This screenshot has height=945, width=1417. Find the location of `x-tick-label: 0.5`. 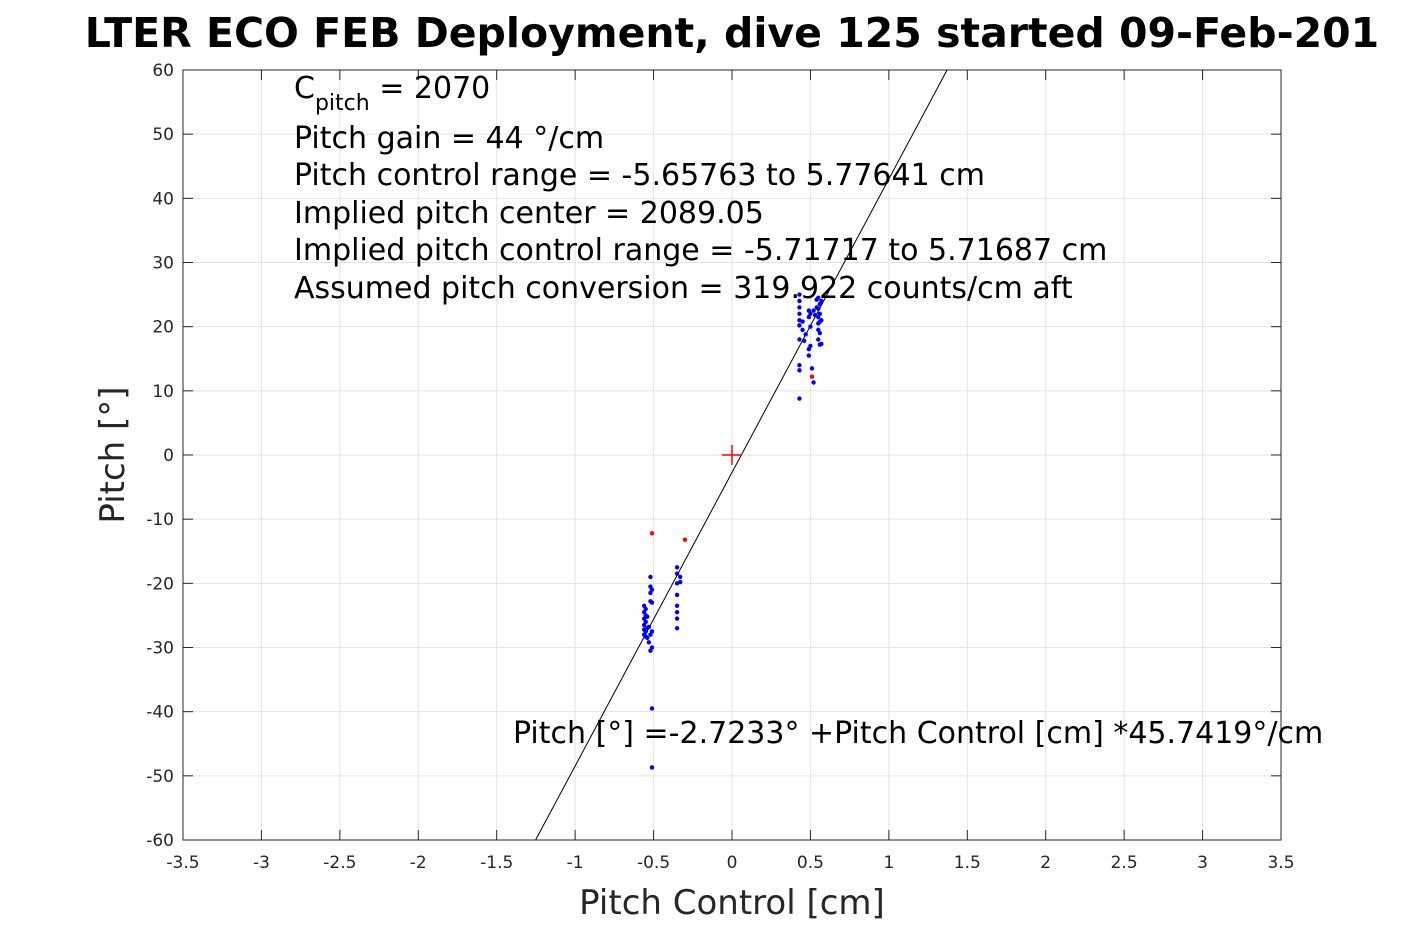

x-tick-label: 0.5 is located at coordinates (810, 863).